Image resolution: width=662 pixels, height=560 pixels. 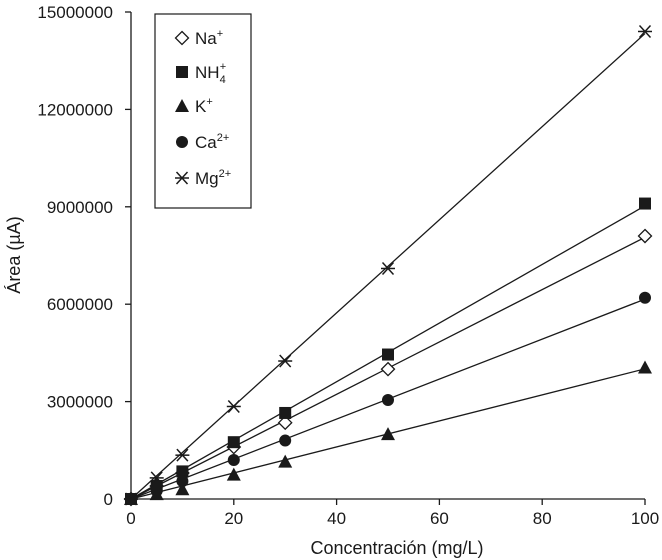 What do you see at coordinates (80, 207) in the screenshot?
I see `y-tick-label: 9000000` at bounding box center [80, 207].